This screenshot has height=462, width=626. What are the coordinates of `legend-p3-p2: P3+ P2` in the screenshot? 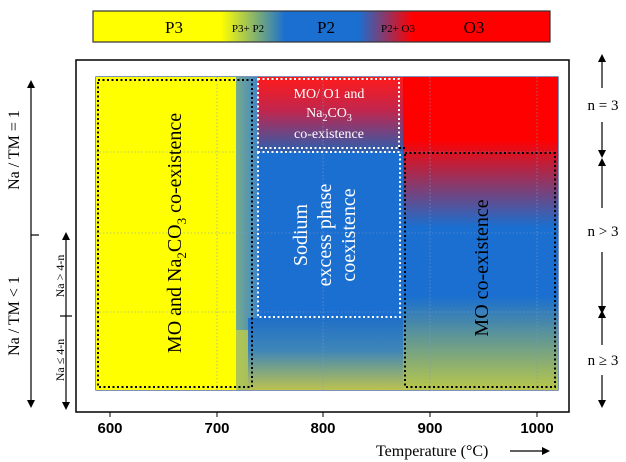 It's located at (248, 29).